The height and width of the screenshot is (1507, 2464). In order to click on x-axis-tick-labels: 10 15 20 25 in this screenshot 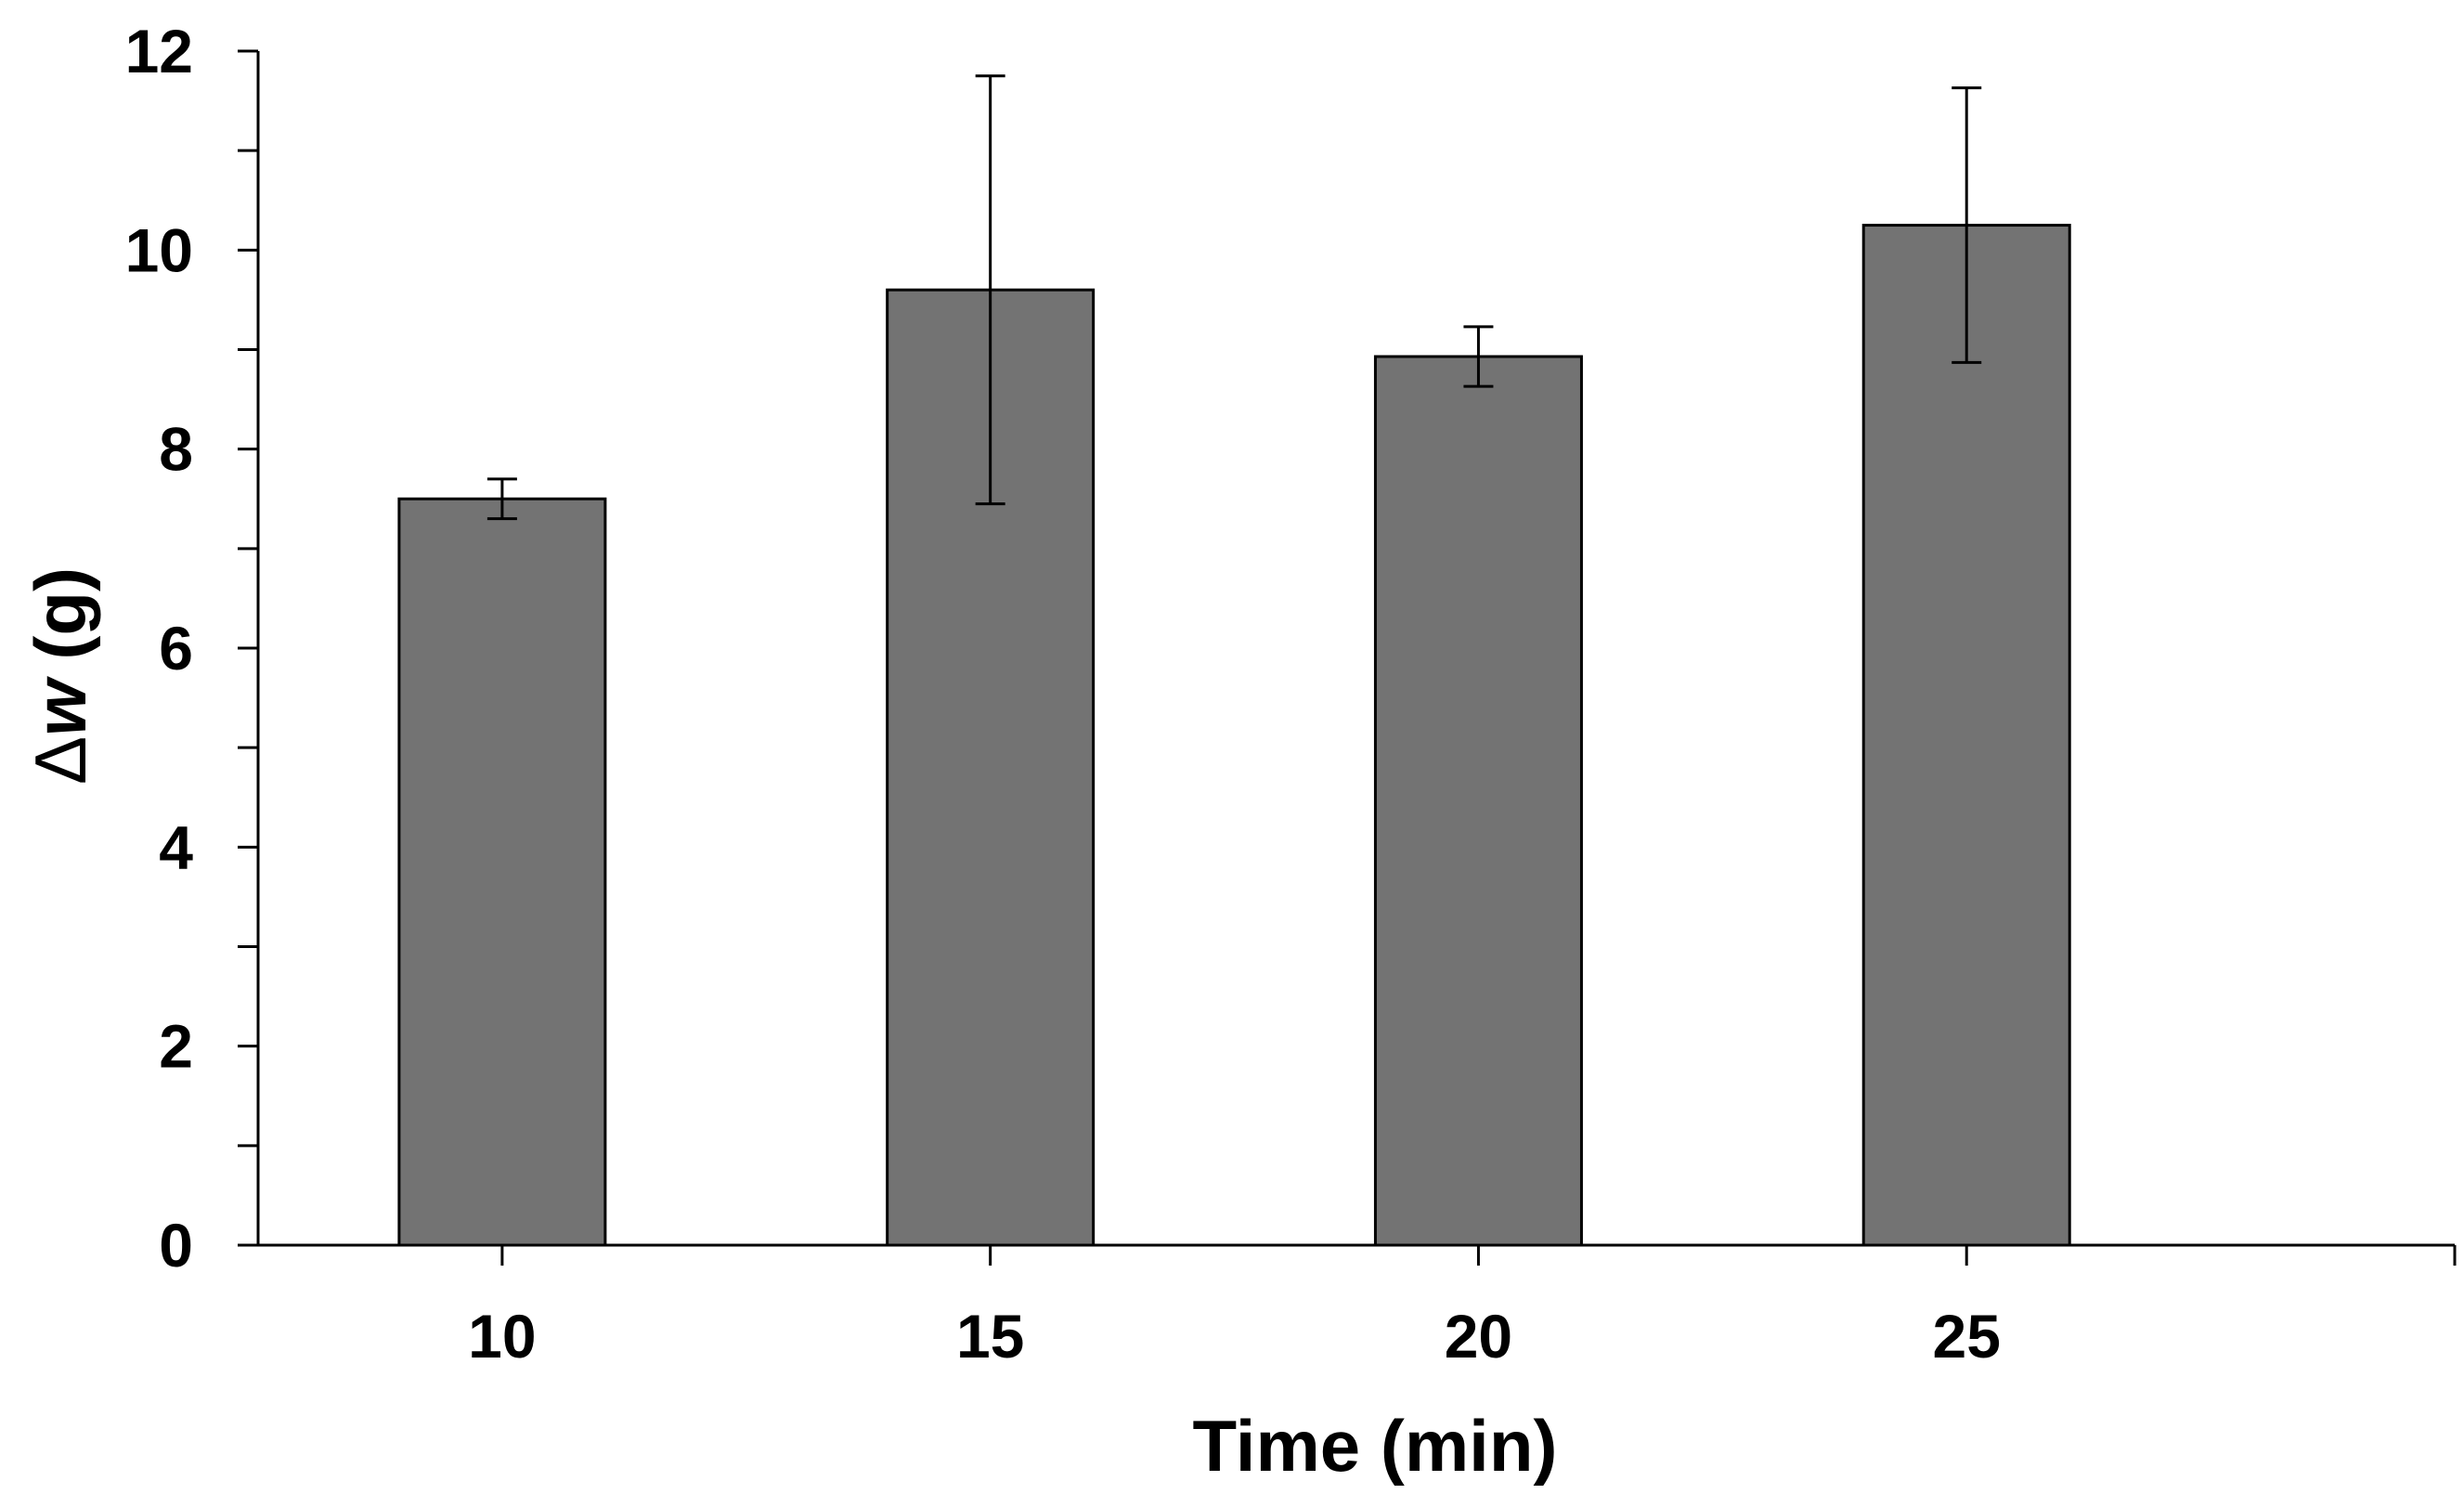, I will do `click(1234, 1336)`.